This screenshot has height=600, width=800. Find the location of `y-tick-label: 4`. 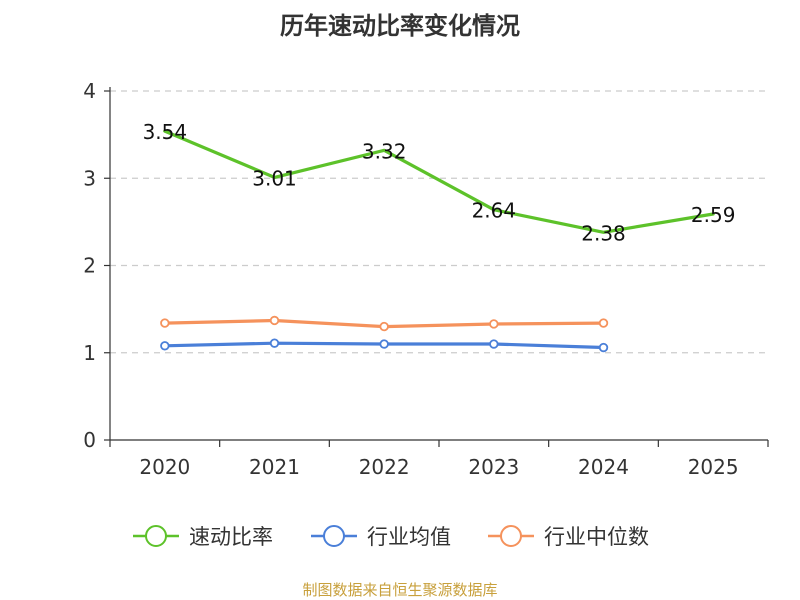

y-tick-label: 4 is located at coordinates (89, 91).